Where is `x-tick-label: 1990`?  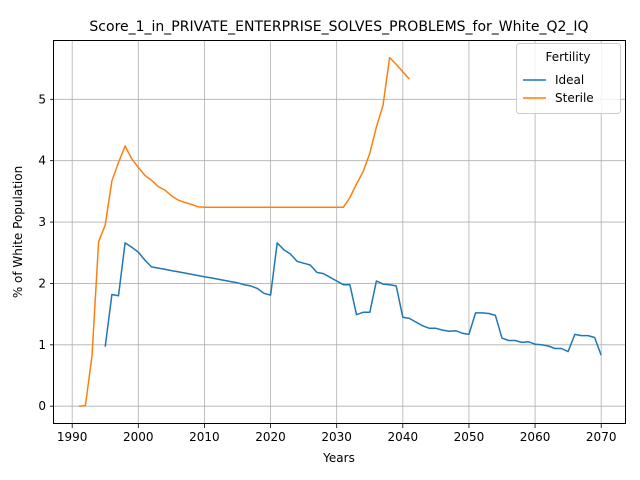 x-tick-label: 1990 is located at coordinates (72, 437).